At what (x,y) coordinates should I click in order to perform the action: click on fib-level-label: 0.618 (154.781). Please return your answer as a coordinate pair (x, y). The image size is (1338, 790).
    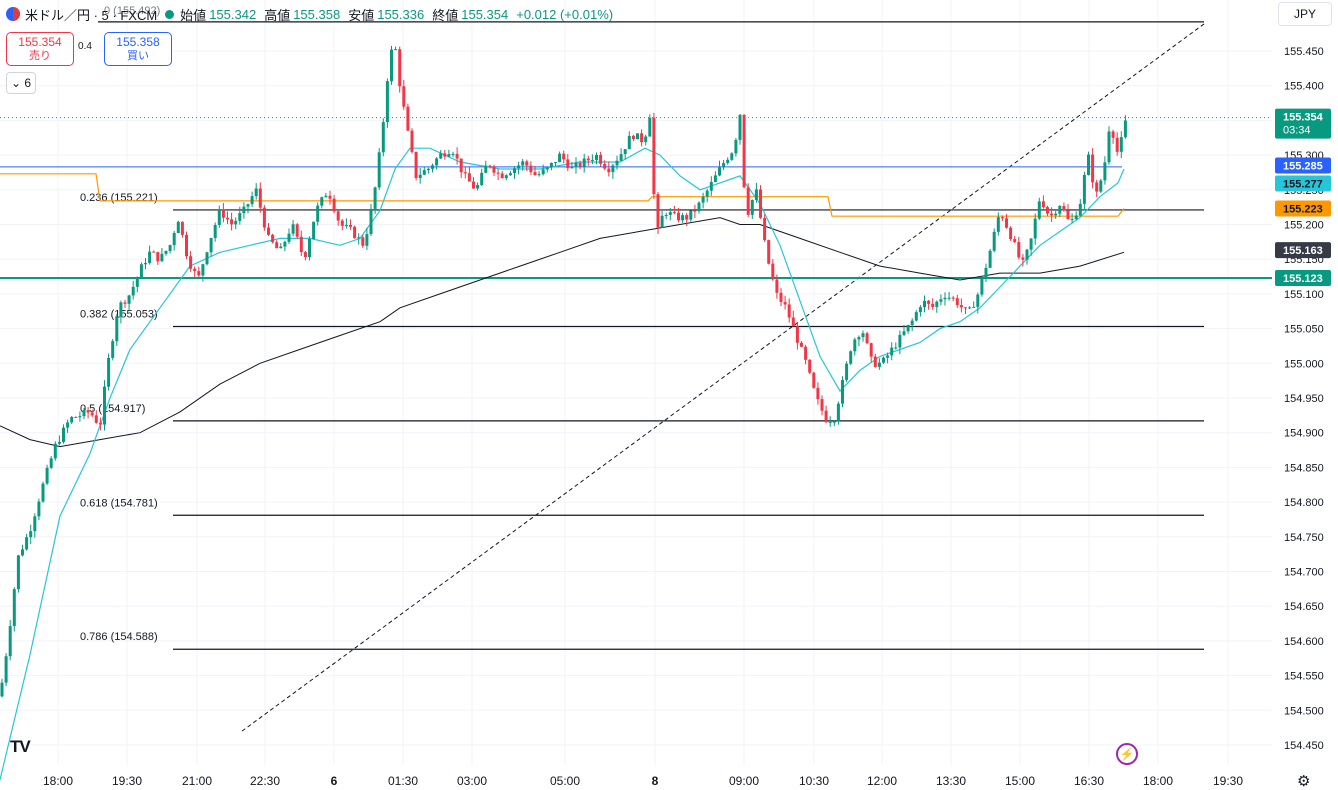
    Looking at the image, I should click on (119, 503).